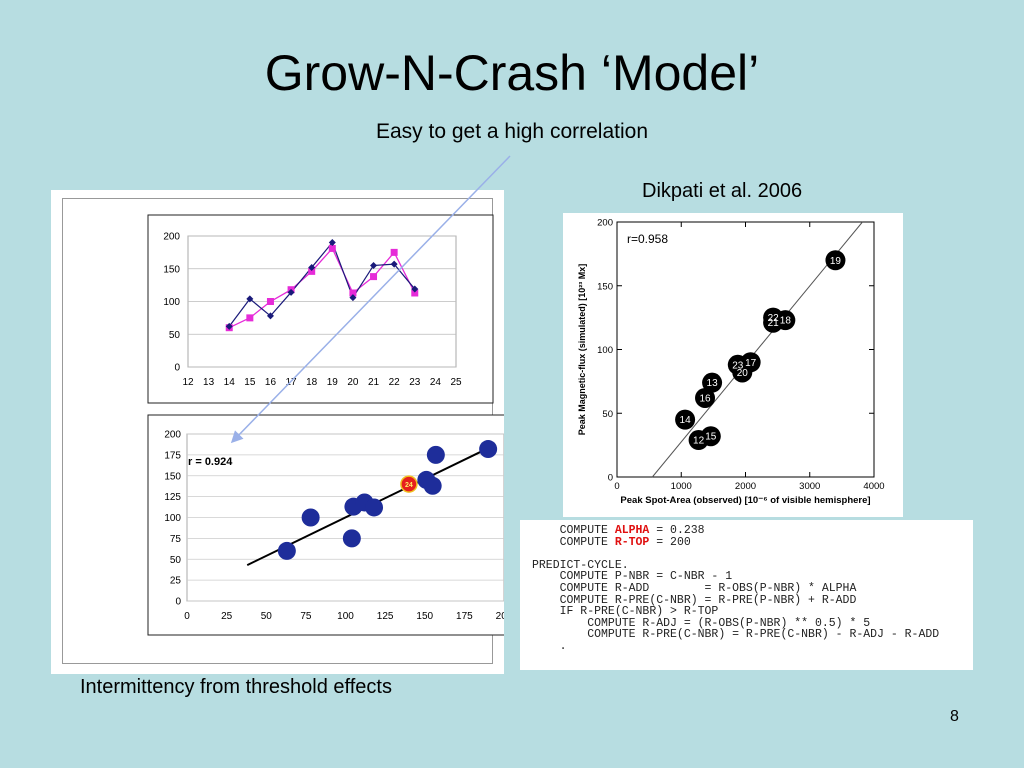  Describe the element at coordinates (353, 382) in the screenshot. I see `chart1-x-tick-label: 20` at that location.